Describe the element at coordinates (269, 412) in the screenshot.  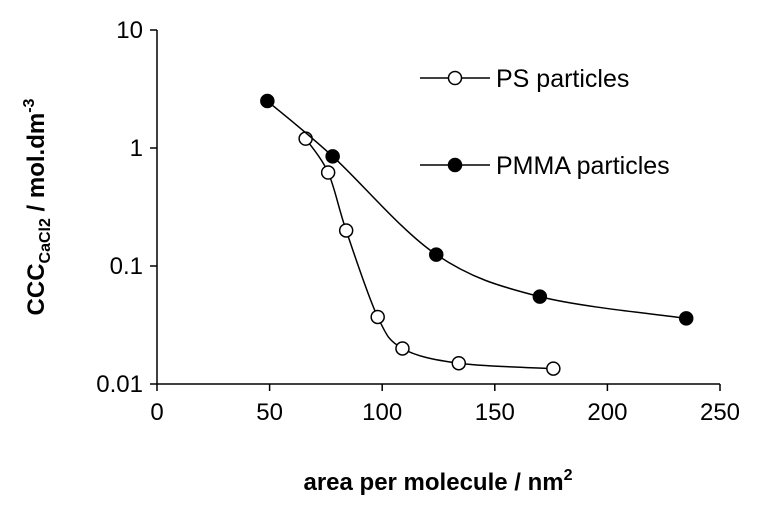
I see `x-tick-label: 50` at that location.